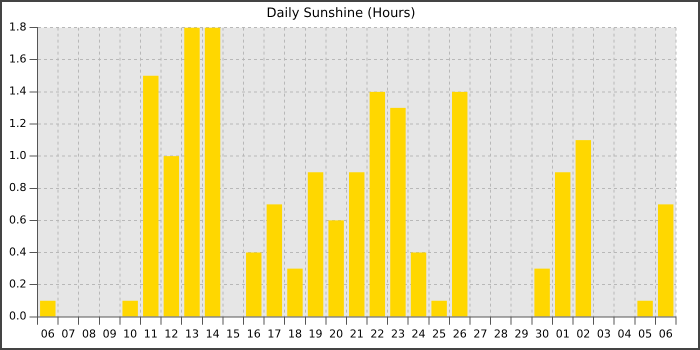 The image size is (700, 350). Describe the element at coordinates (603, 333) in the screenshot. I see `x-tick-label: 03` at that location.